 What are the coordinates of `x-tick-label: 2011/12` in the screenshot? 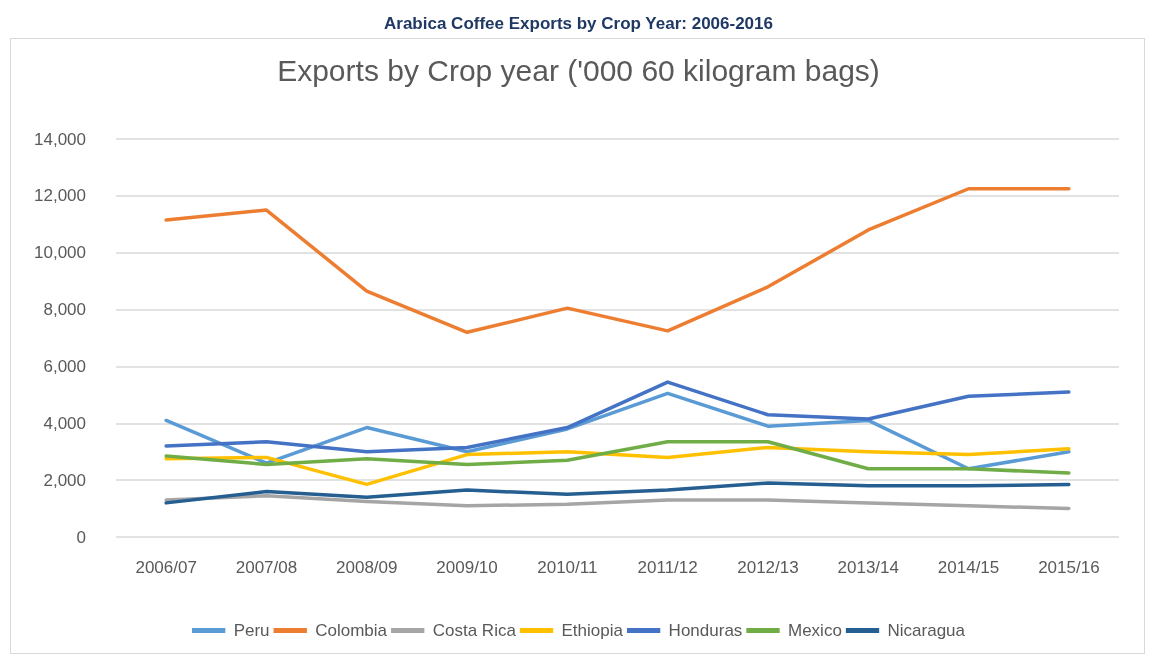 It's located at (667, 567).